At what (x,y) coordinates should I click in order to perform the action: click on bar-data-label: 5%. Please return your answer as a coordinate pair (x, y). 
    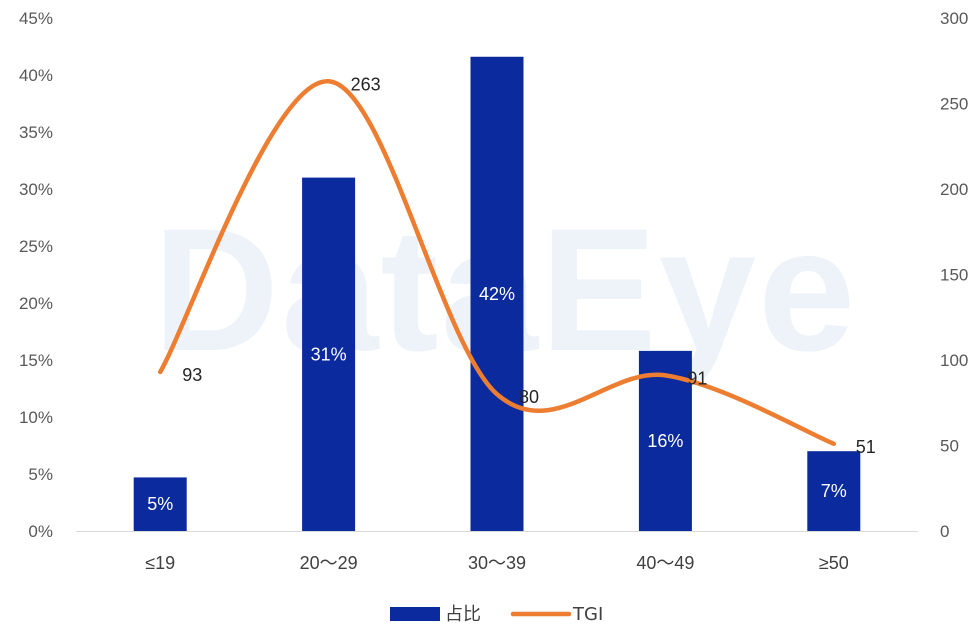
    Looking at the image, I should click on (160, 504).